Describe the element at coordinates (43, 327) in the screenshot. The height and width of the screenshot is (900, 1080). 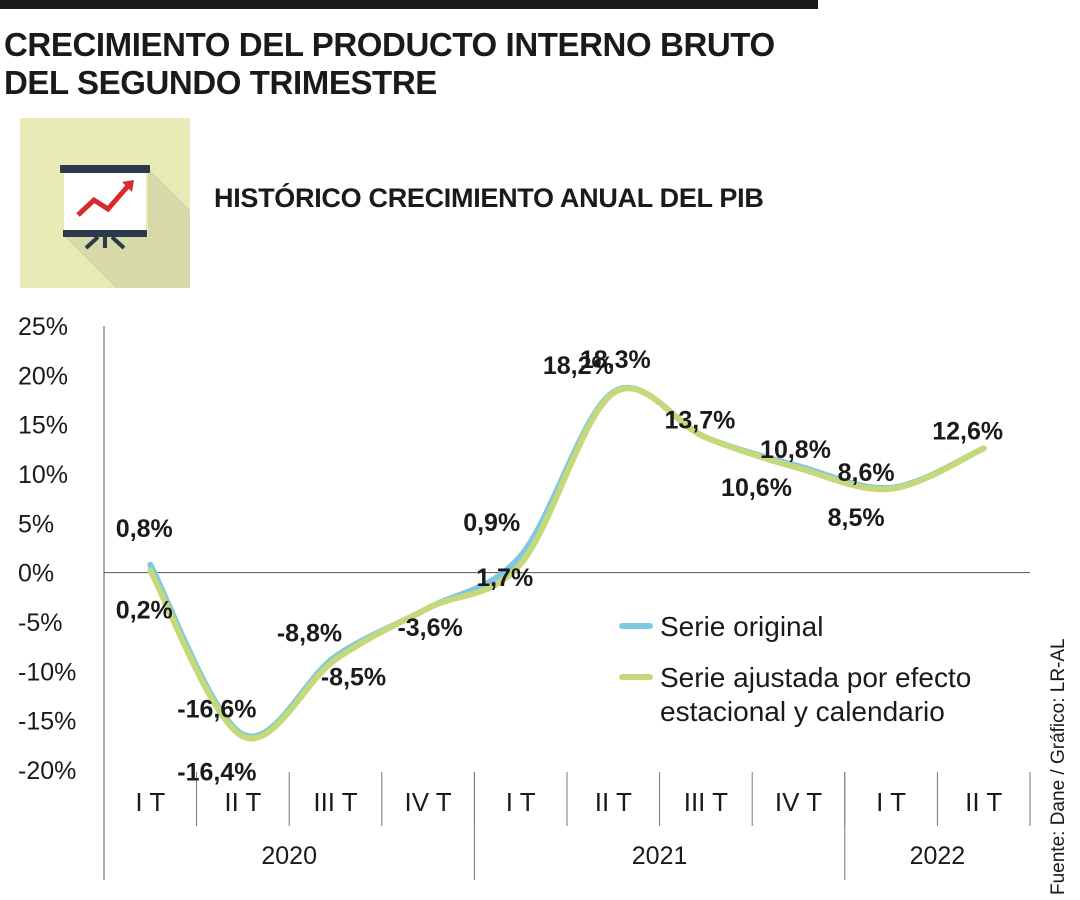
I see `y-tick-label: 25%` at that location.